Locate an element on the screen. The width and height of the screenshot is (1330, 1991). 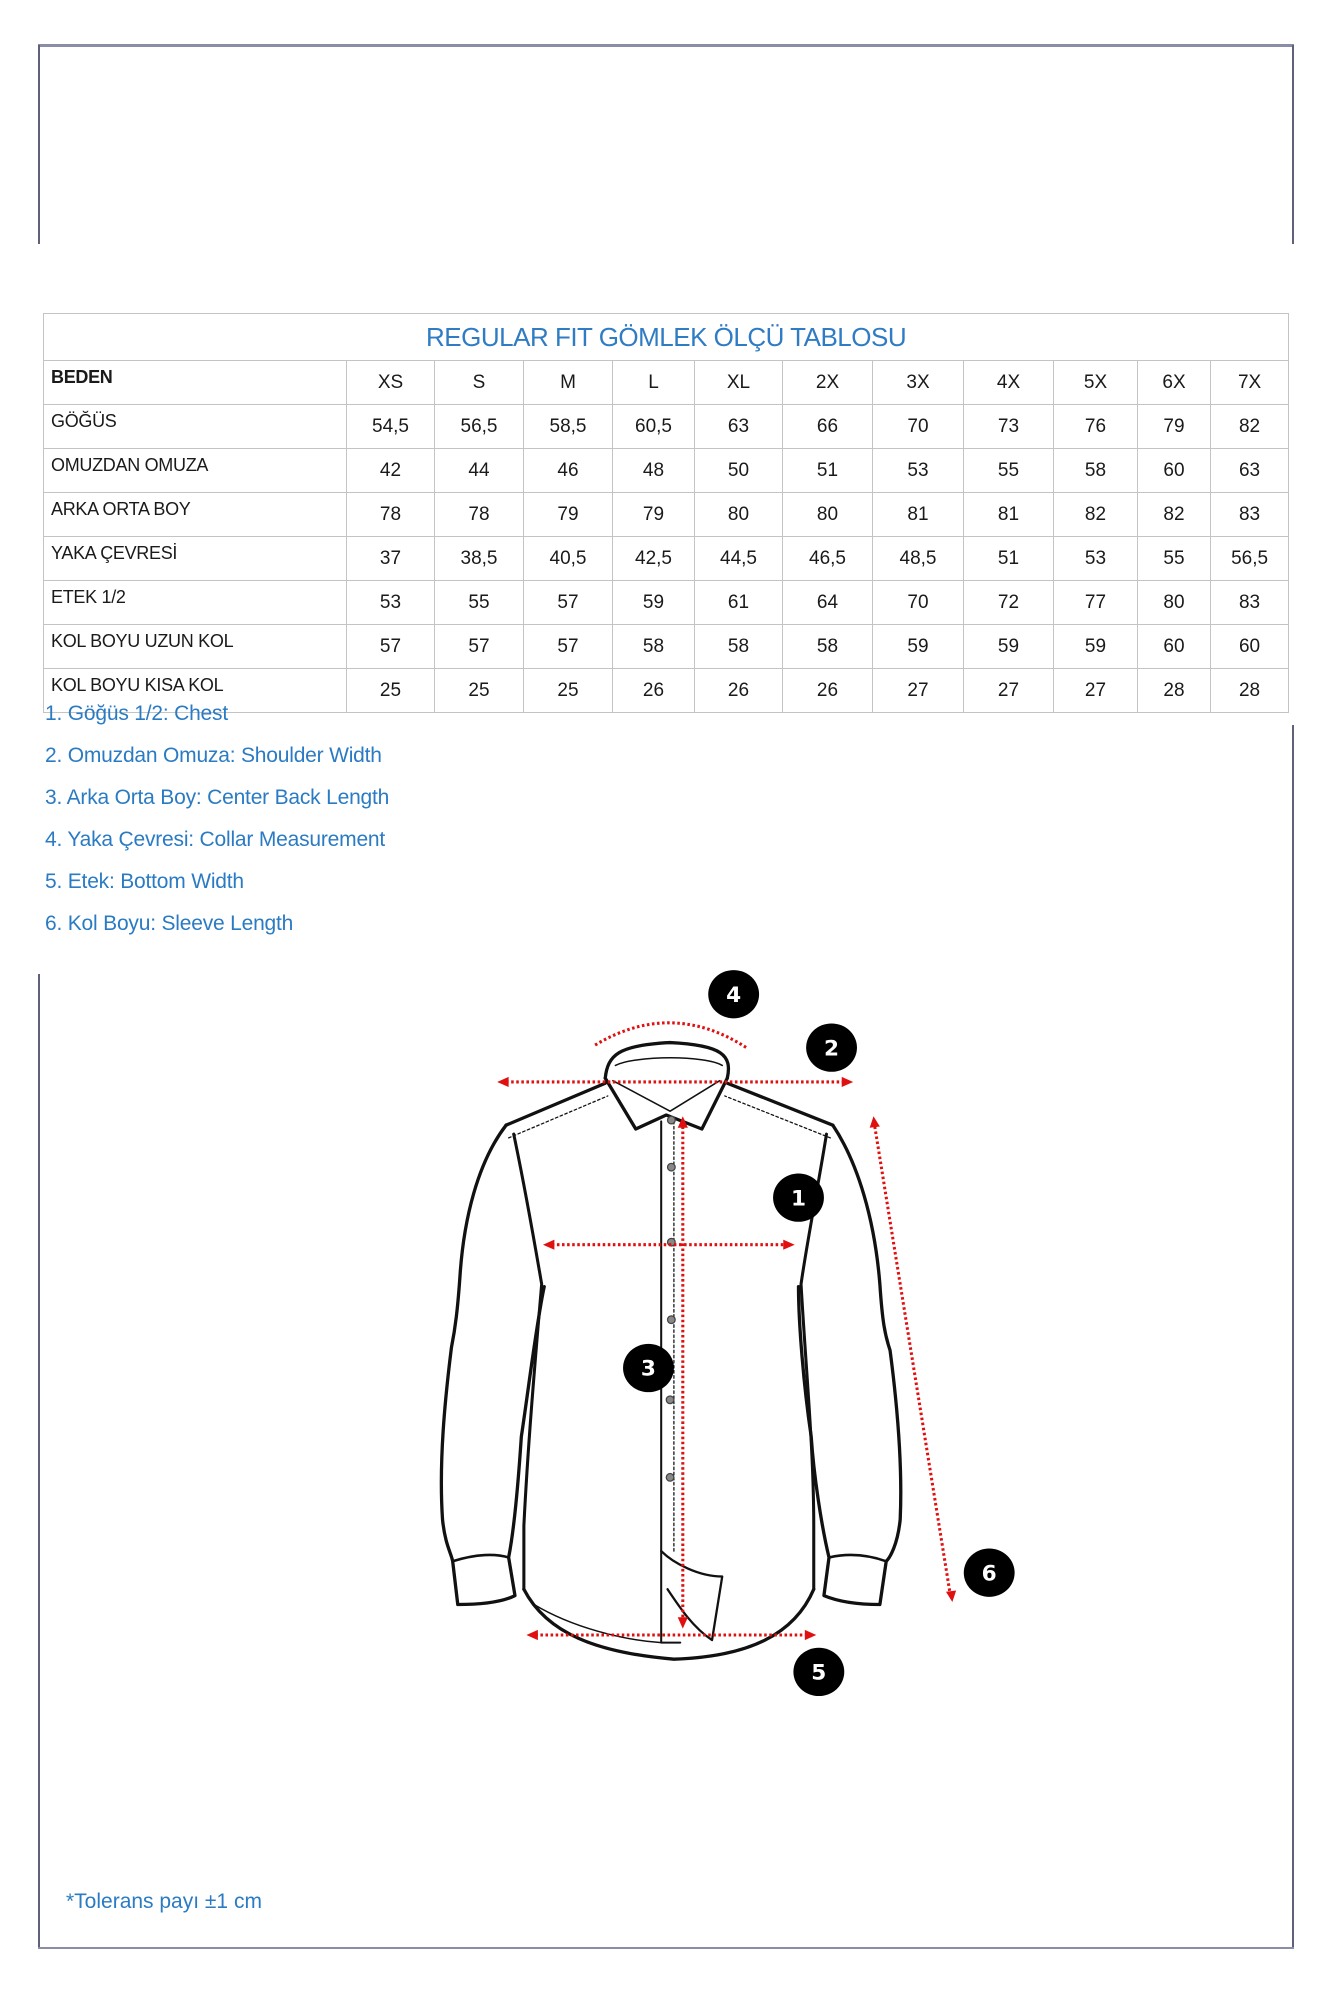
badge-4: 4 is located at coordinates (734, 994).